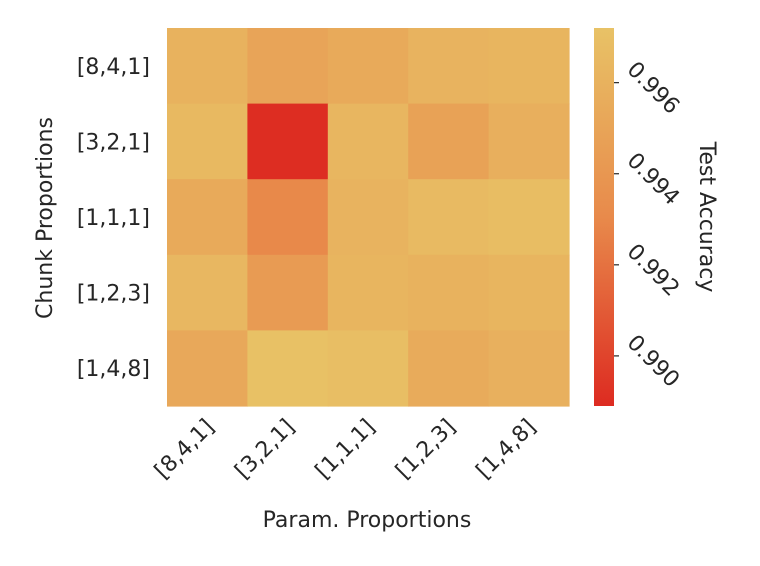 Image resolution: width=760 pixels, height=566 pixels. Describe the element at coordinates (653, 270) in the screenshot. I see `colorbar-tick-label: 0.992` at that location.